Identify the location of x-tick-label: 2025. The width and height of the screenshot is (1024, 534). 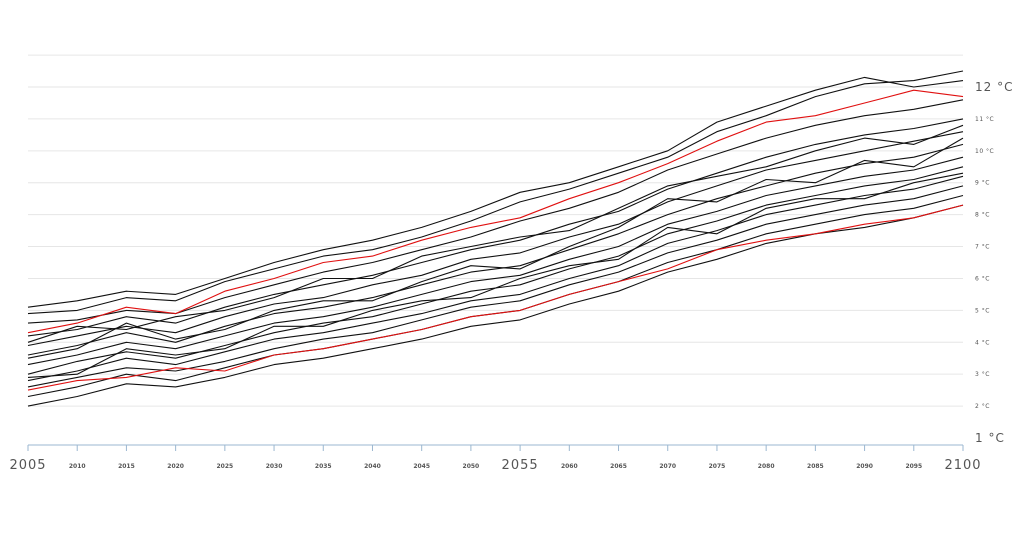
(224, 466).